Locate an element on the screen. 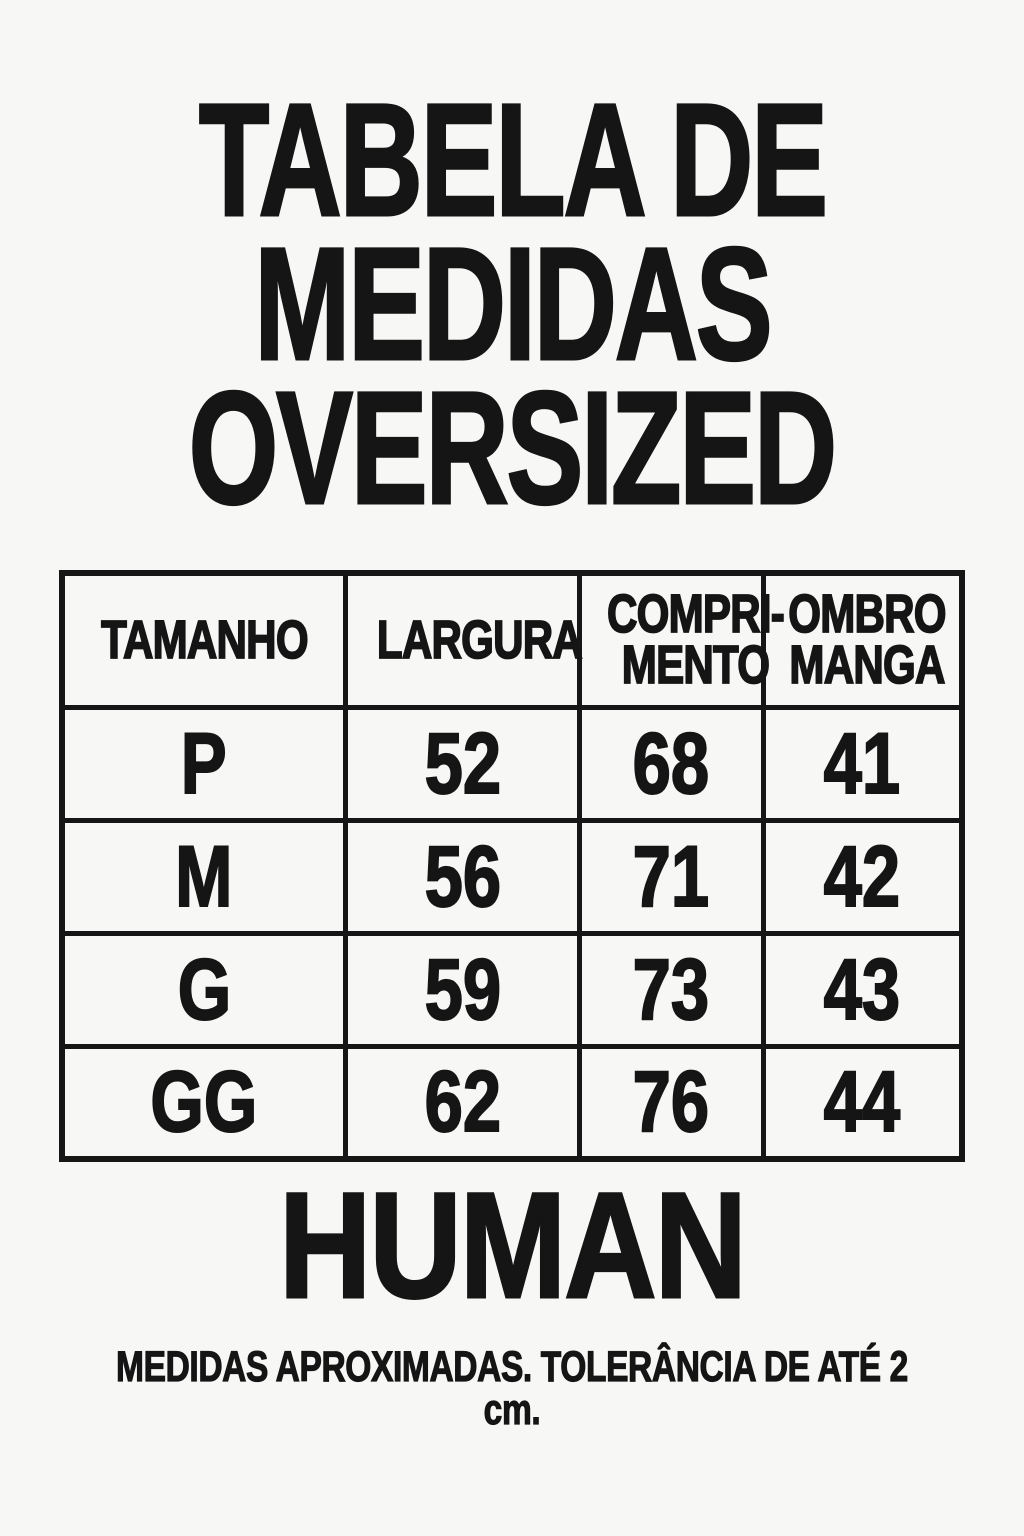 The height and width of the screenshot is (1536, 1024). comprimento-cell: 71 is located at coordinates (671, 876).